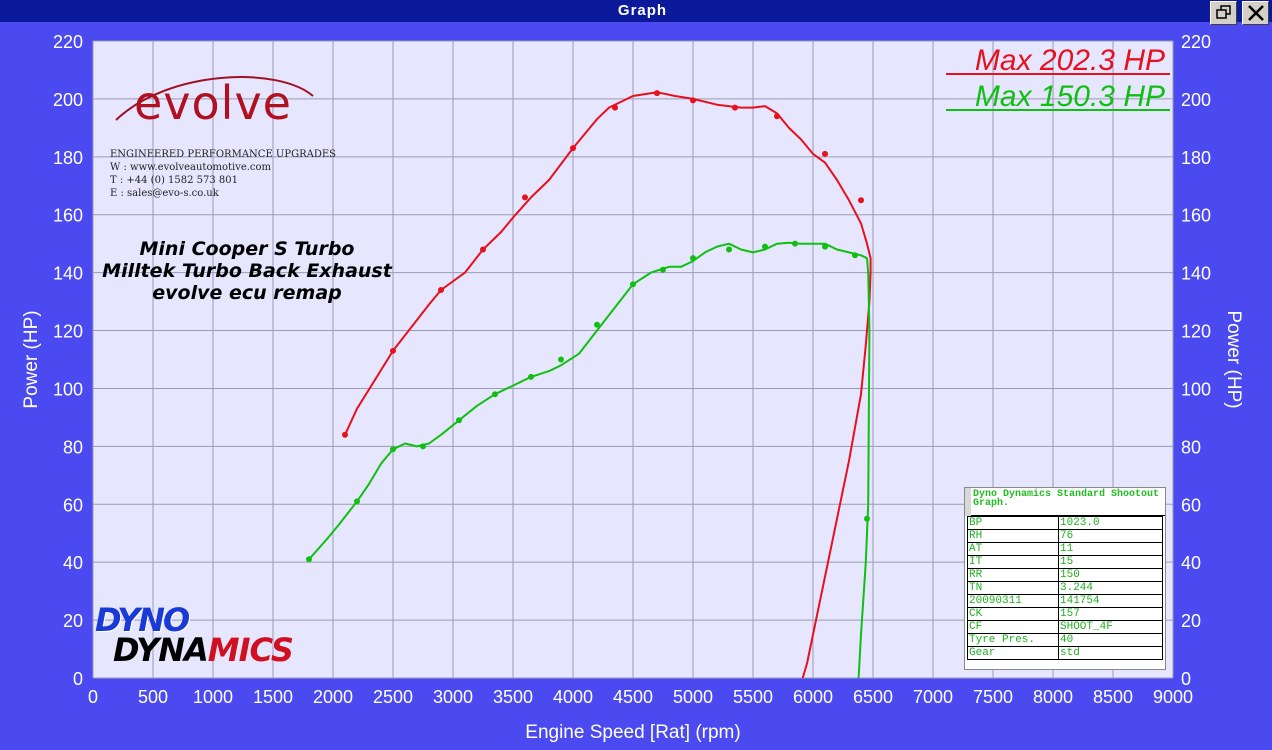 This screenshot has width=1272, height=750. I want to click on x-tick-label: 6000, so click(813, 697).